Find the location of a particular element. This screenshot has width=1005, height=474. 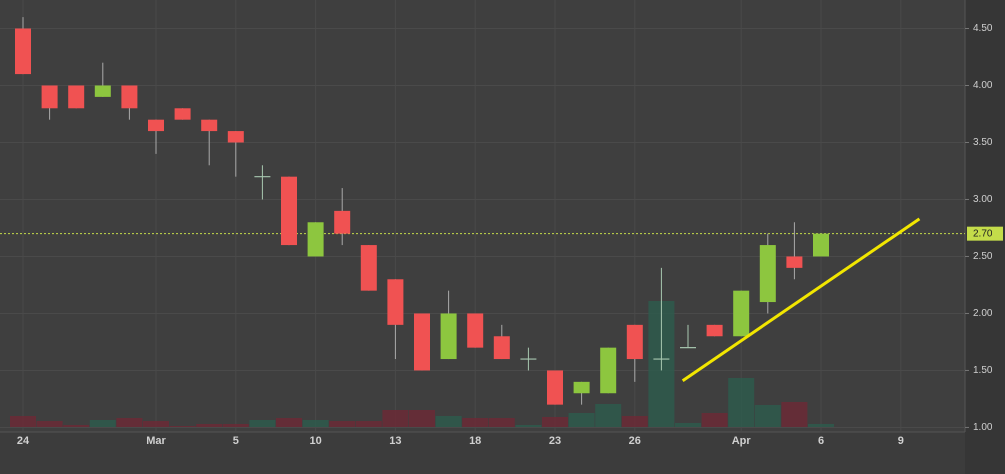

x-tick-label: 10 is located at coordinates (315, 441).